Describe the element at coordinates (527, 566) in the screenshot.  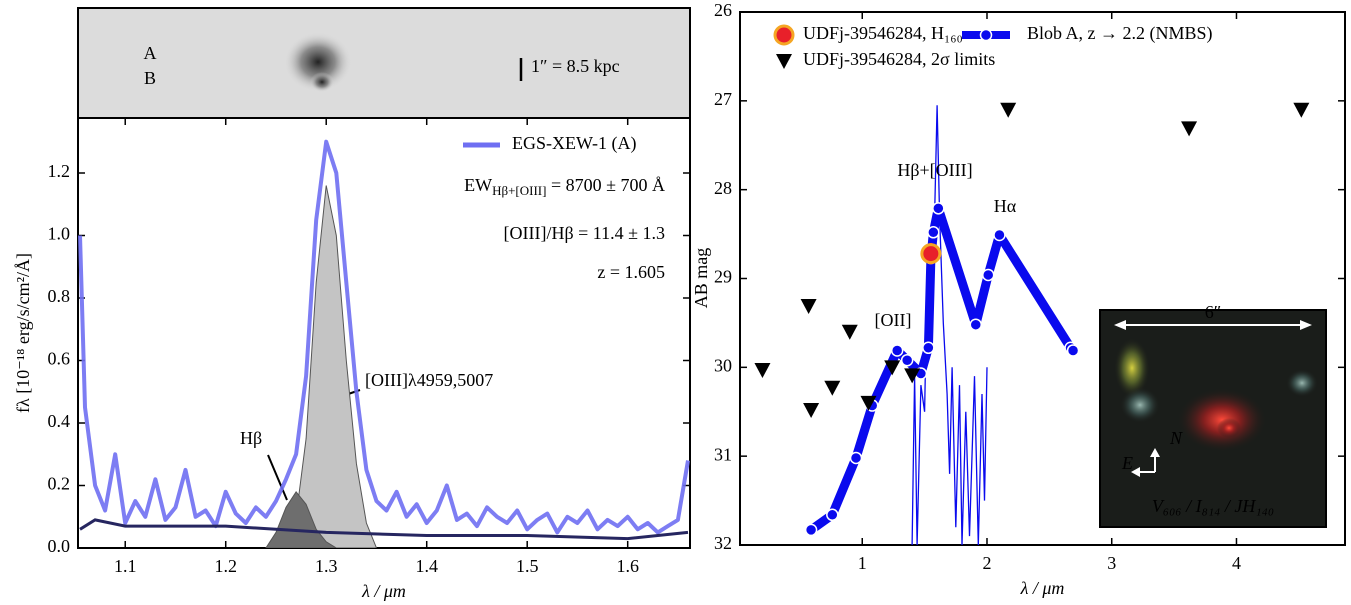
I see `x-tick-label: 1.5` at that location.